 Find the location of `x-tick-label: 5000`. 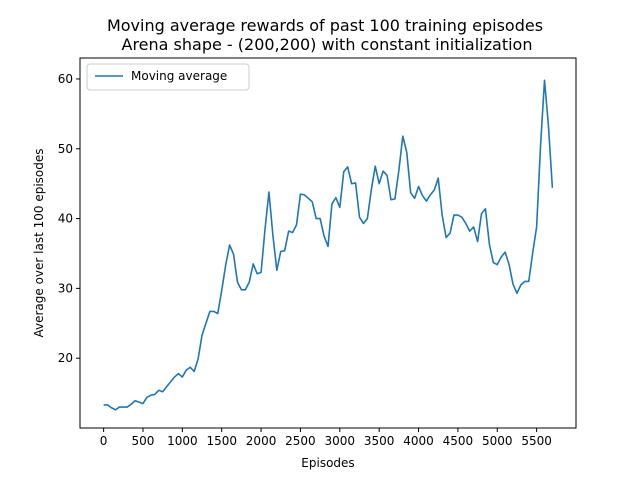

x-tick-label: 5000 is located at coordinates (497, 441).